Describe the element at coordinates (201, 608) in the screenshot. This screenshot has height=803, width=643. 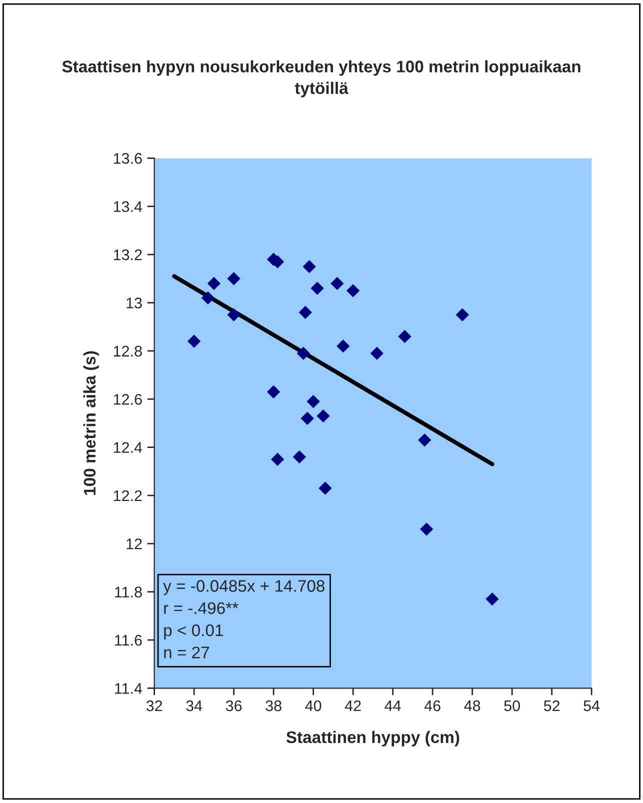
I see `annotation: r = -.496**` at that location.